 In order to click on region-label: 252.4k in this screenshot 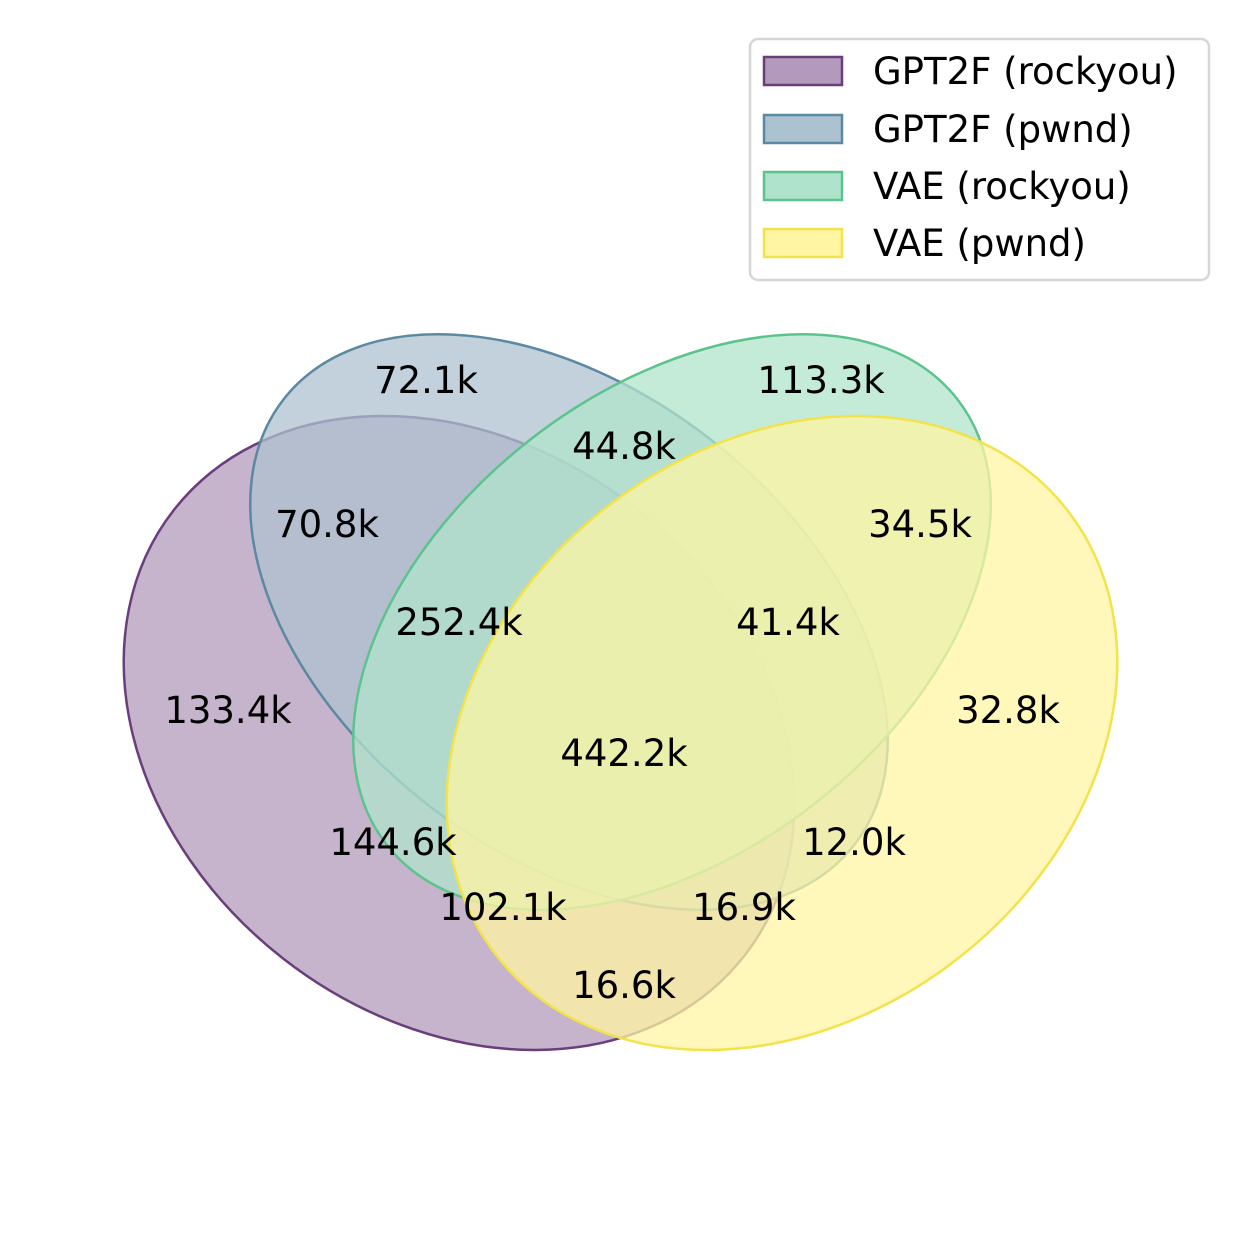, I will do `click(459, 622)`.